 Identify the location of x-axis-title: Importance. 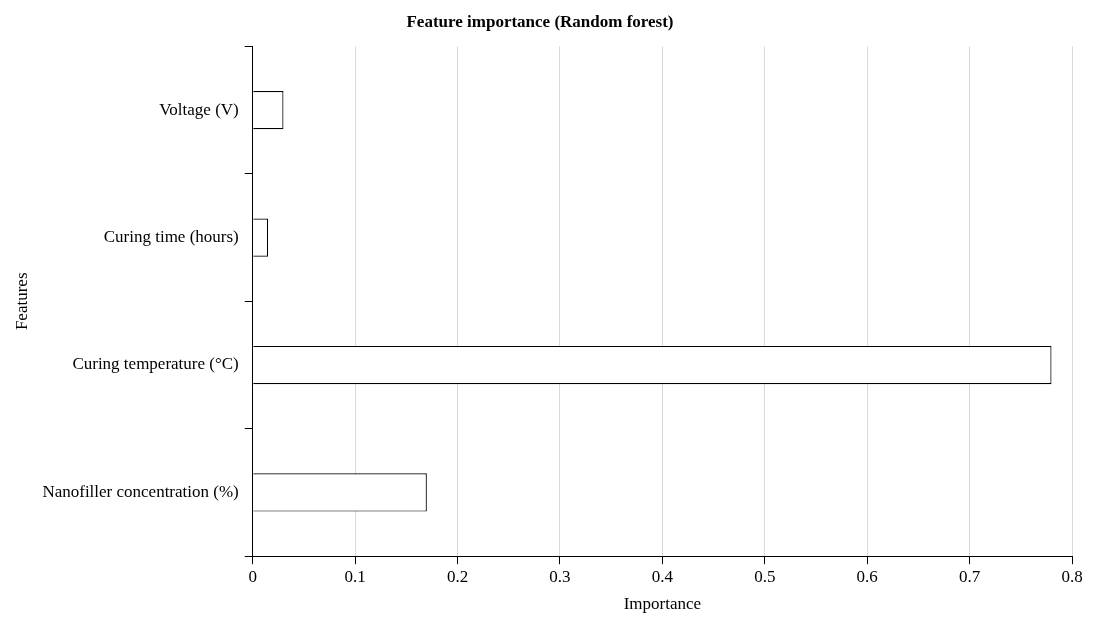
(662, 604).